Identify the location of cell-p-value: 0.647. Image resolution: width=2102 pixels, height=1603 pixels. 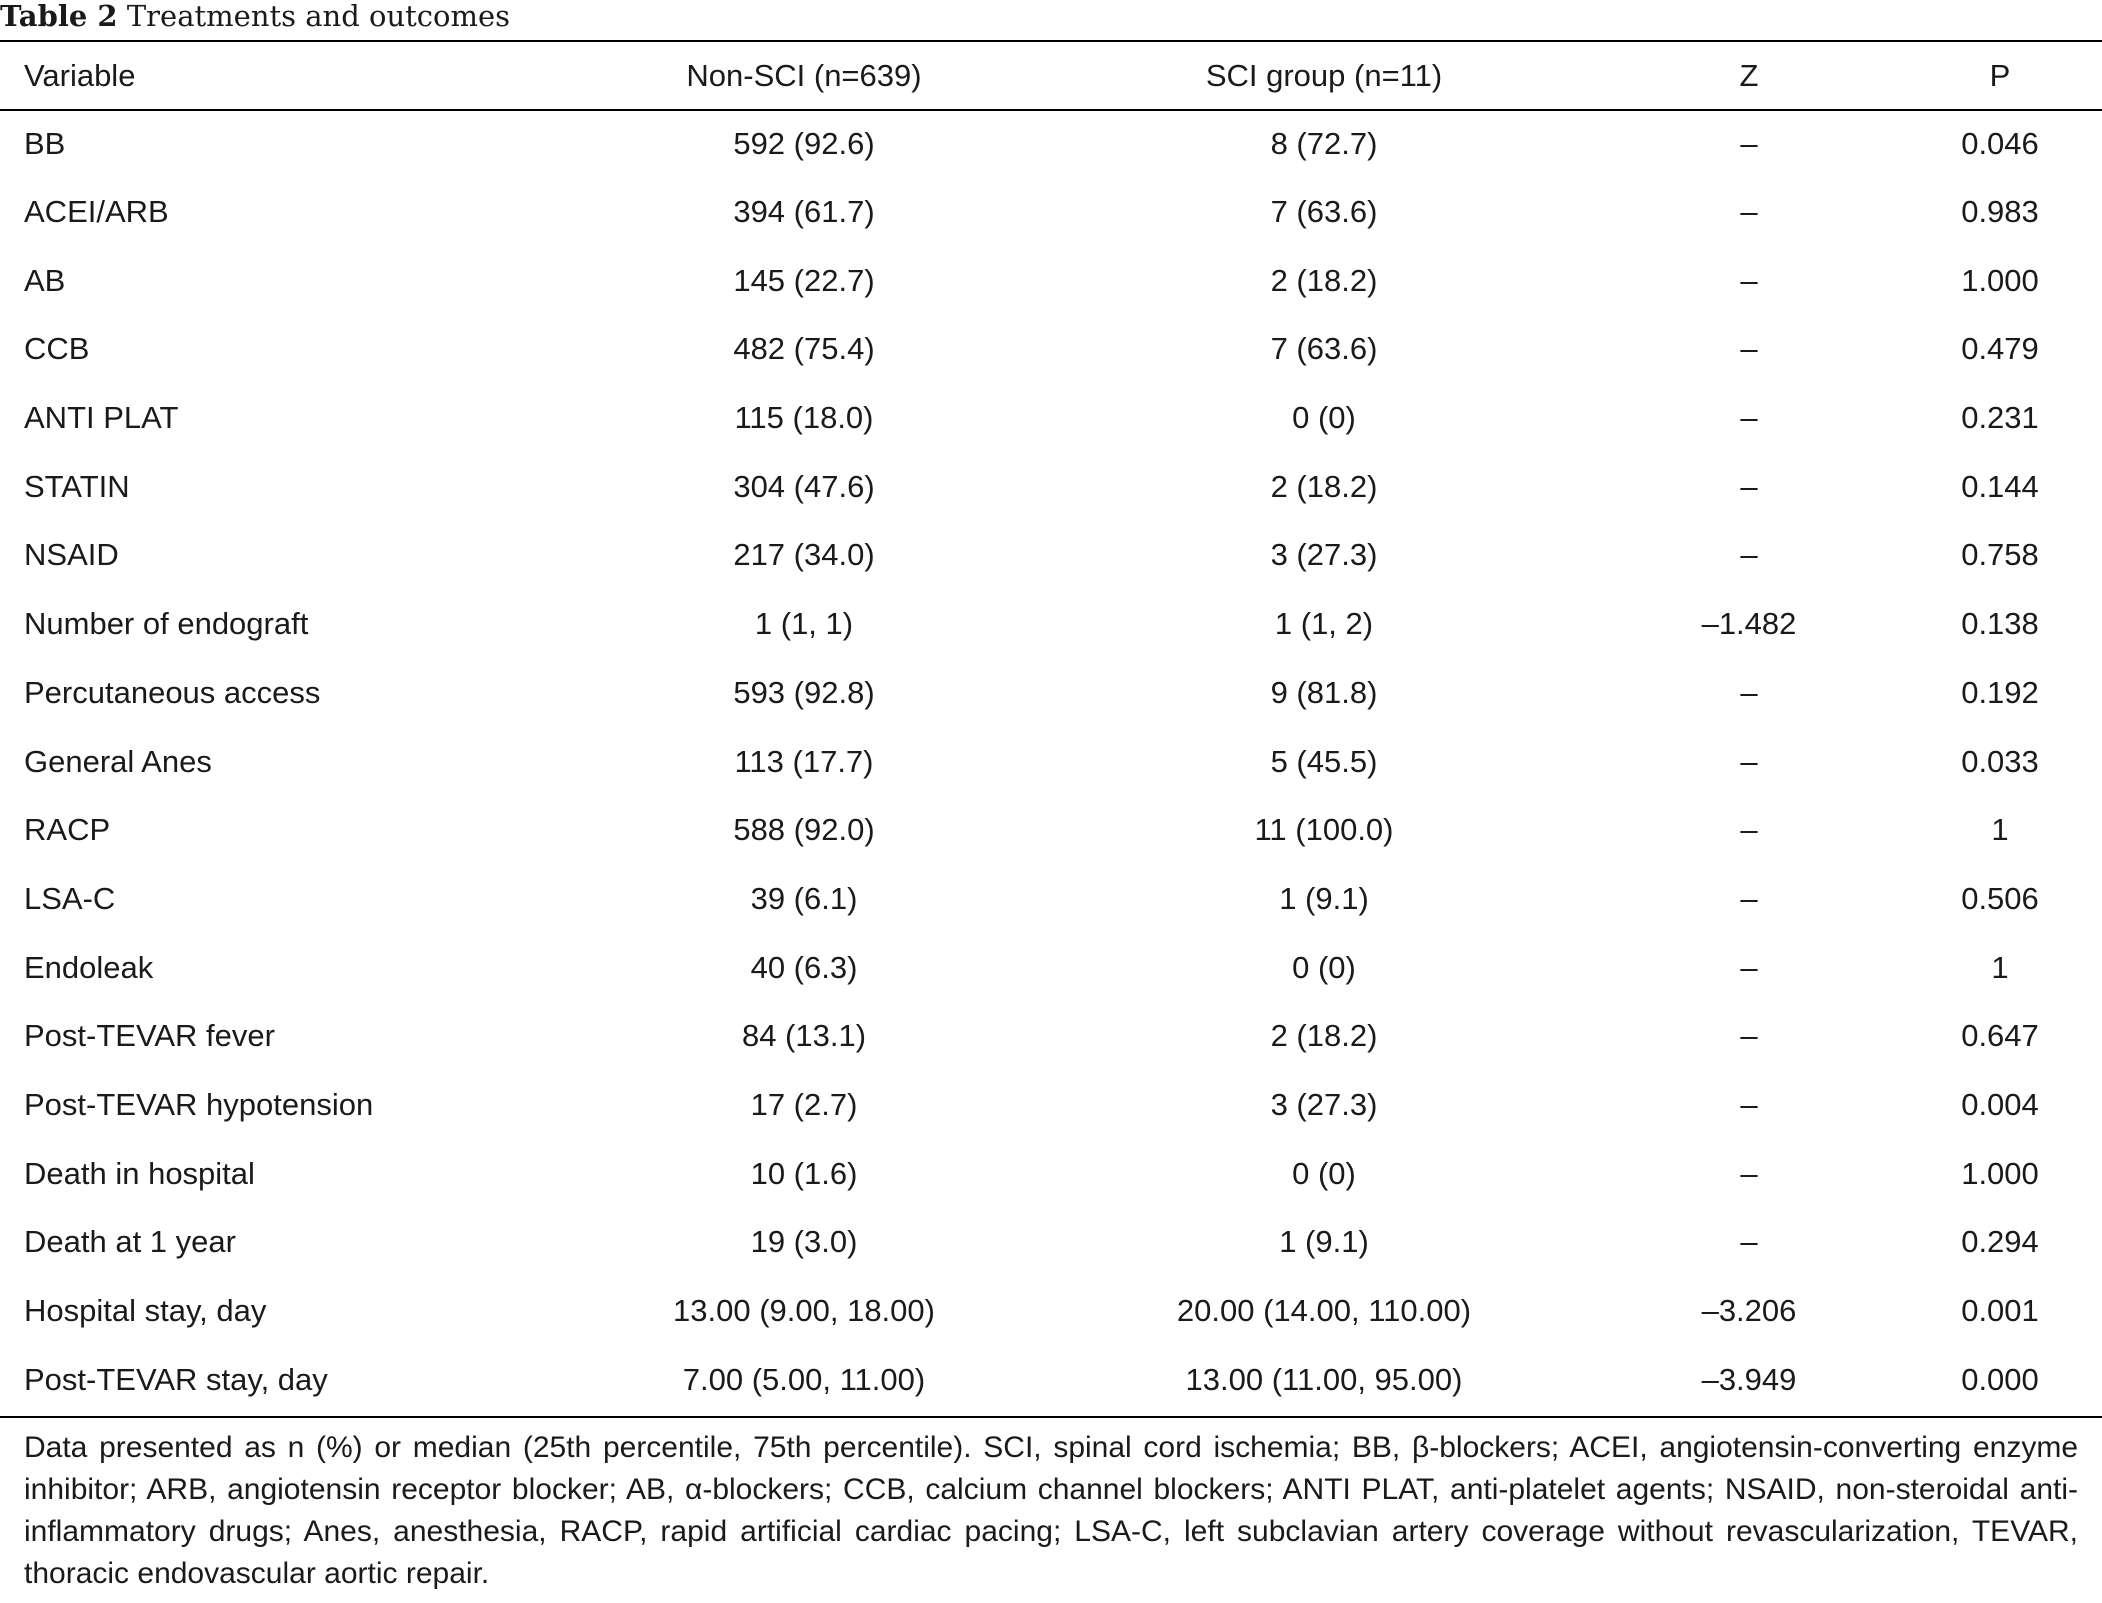
(2000, 1036).